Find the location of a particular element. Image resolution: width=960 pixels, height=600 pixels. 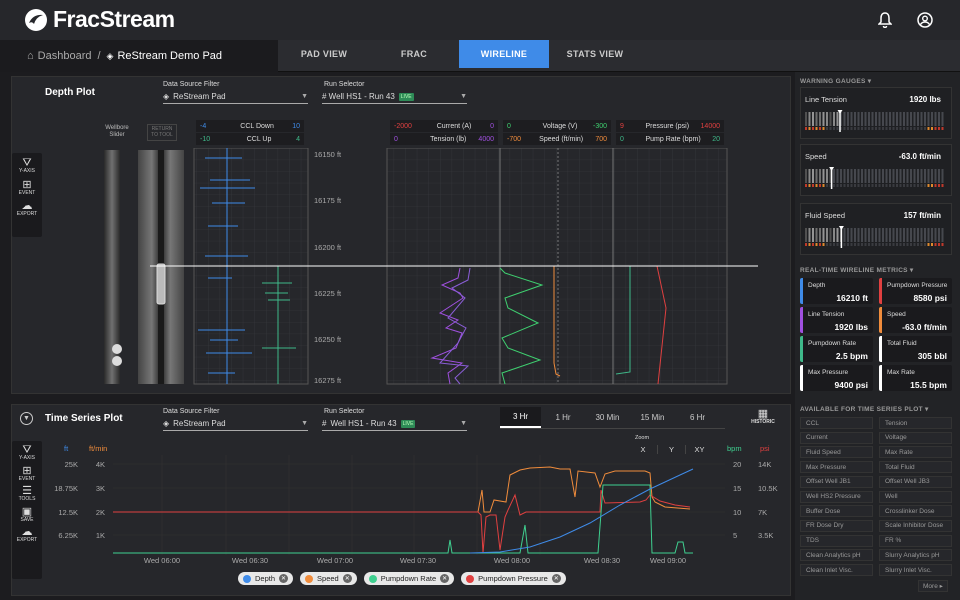

zoom-x: X is located at coordinates (643, 449).